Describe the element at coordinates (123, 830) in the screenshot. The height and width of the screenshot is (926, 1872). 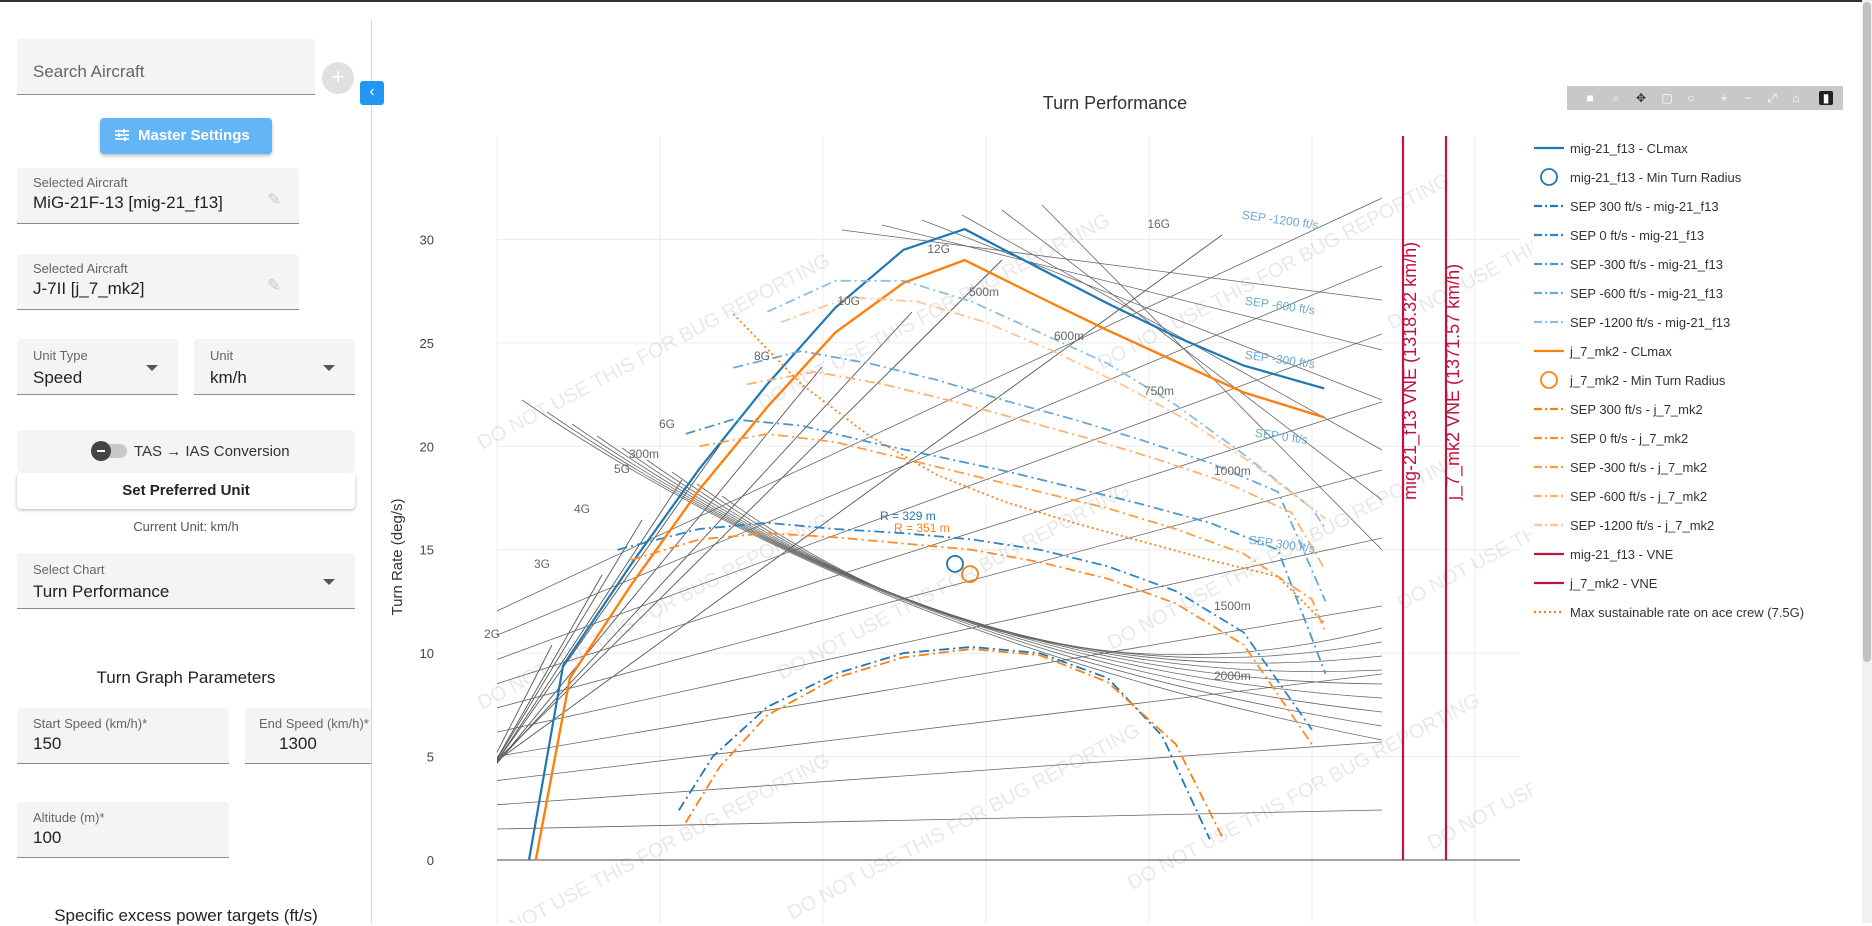
I see `altitude-field: Altitude (m)* 100` at that location.